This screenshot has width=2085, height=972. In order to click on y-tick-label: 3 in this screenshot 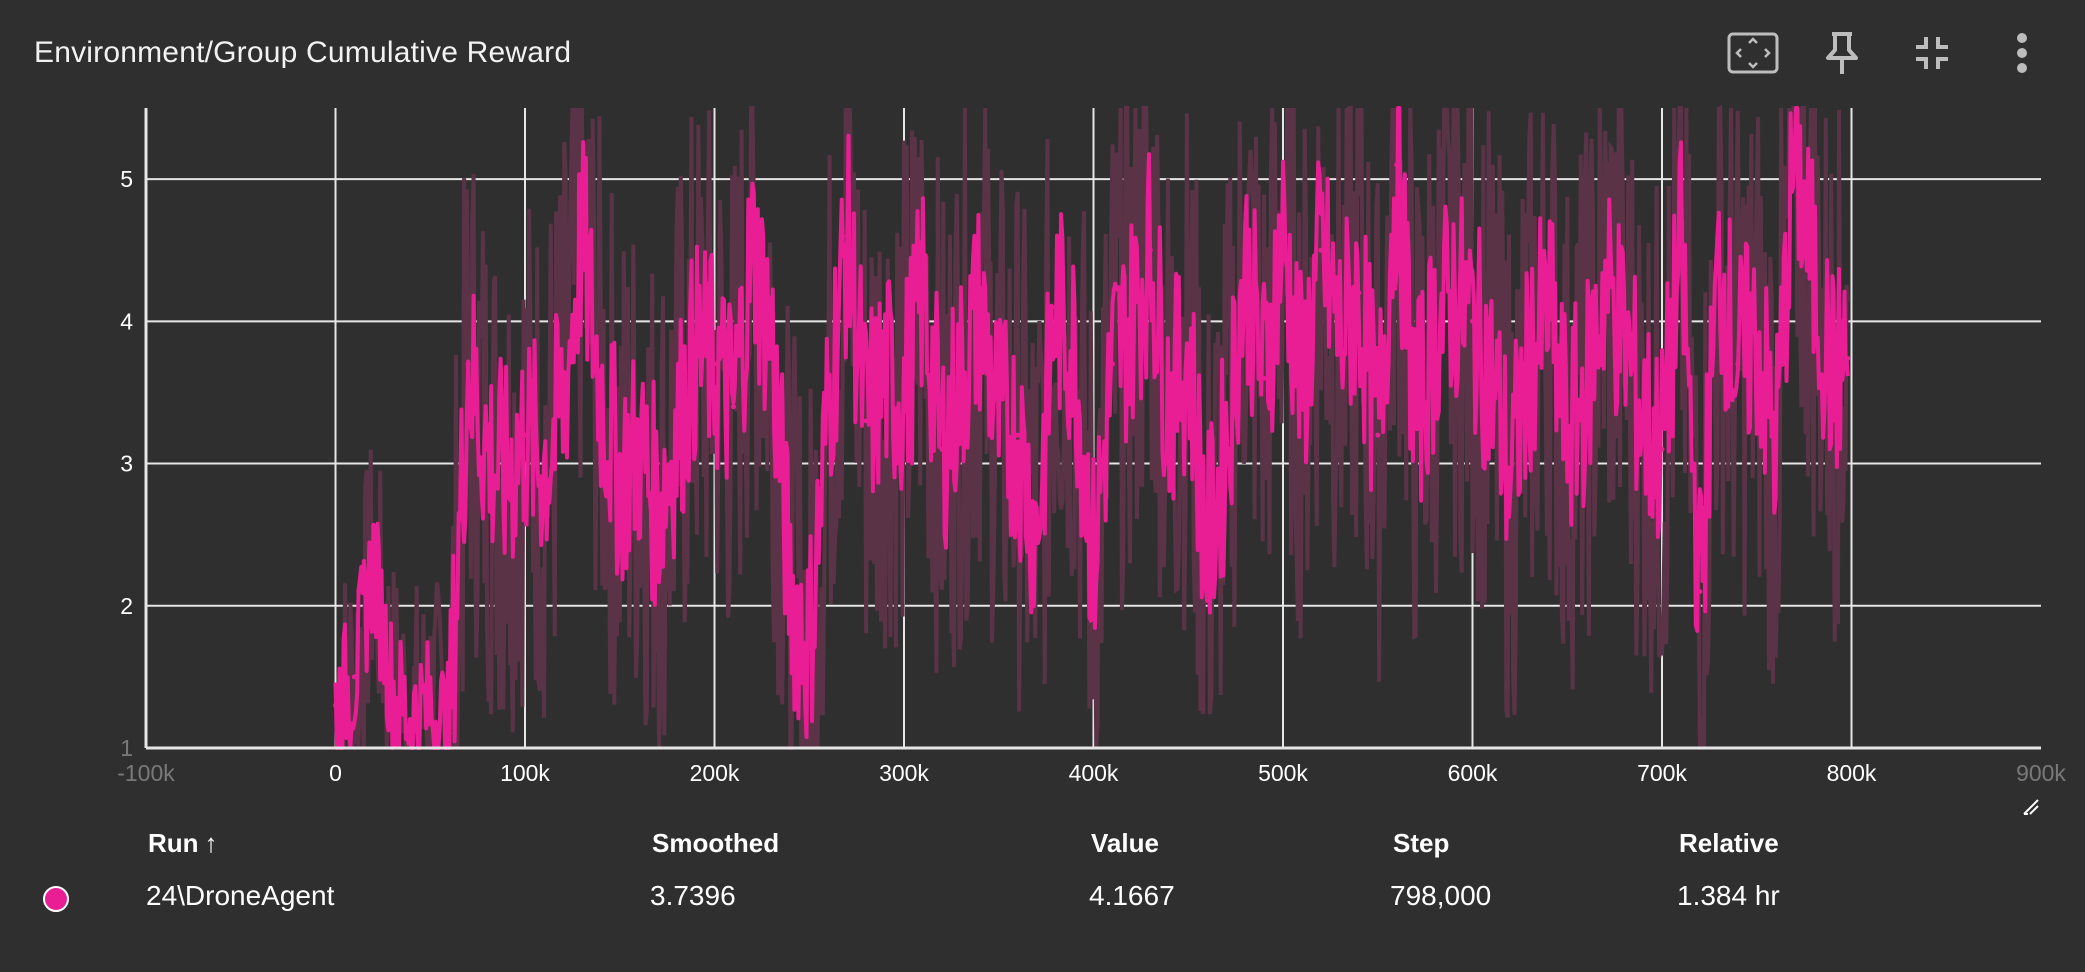, I will do `click(126, 464)`.